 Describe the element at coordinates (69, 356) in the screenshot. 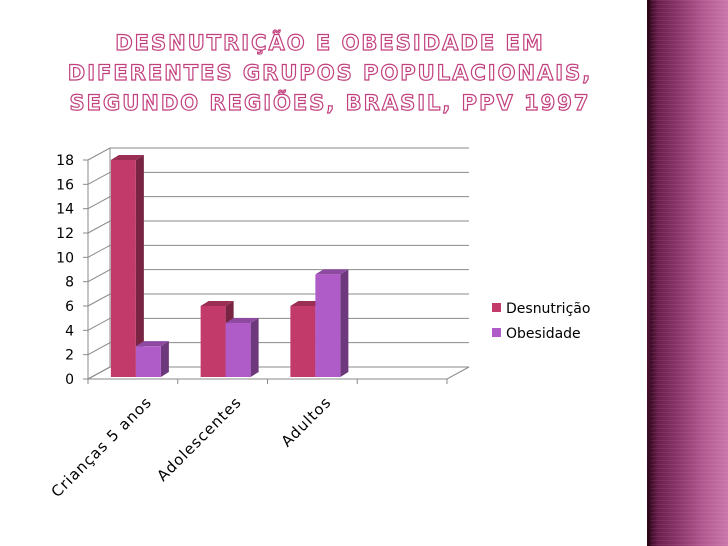

I see `y-tick-label: 2` at that location.